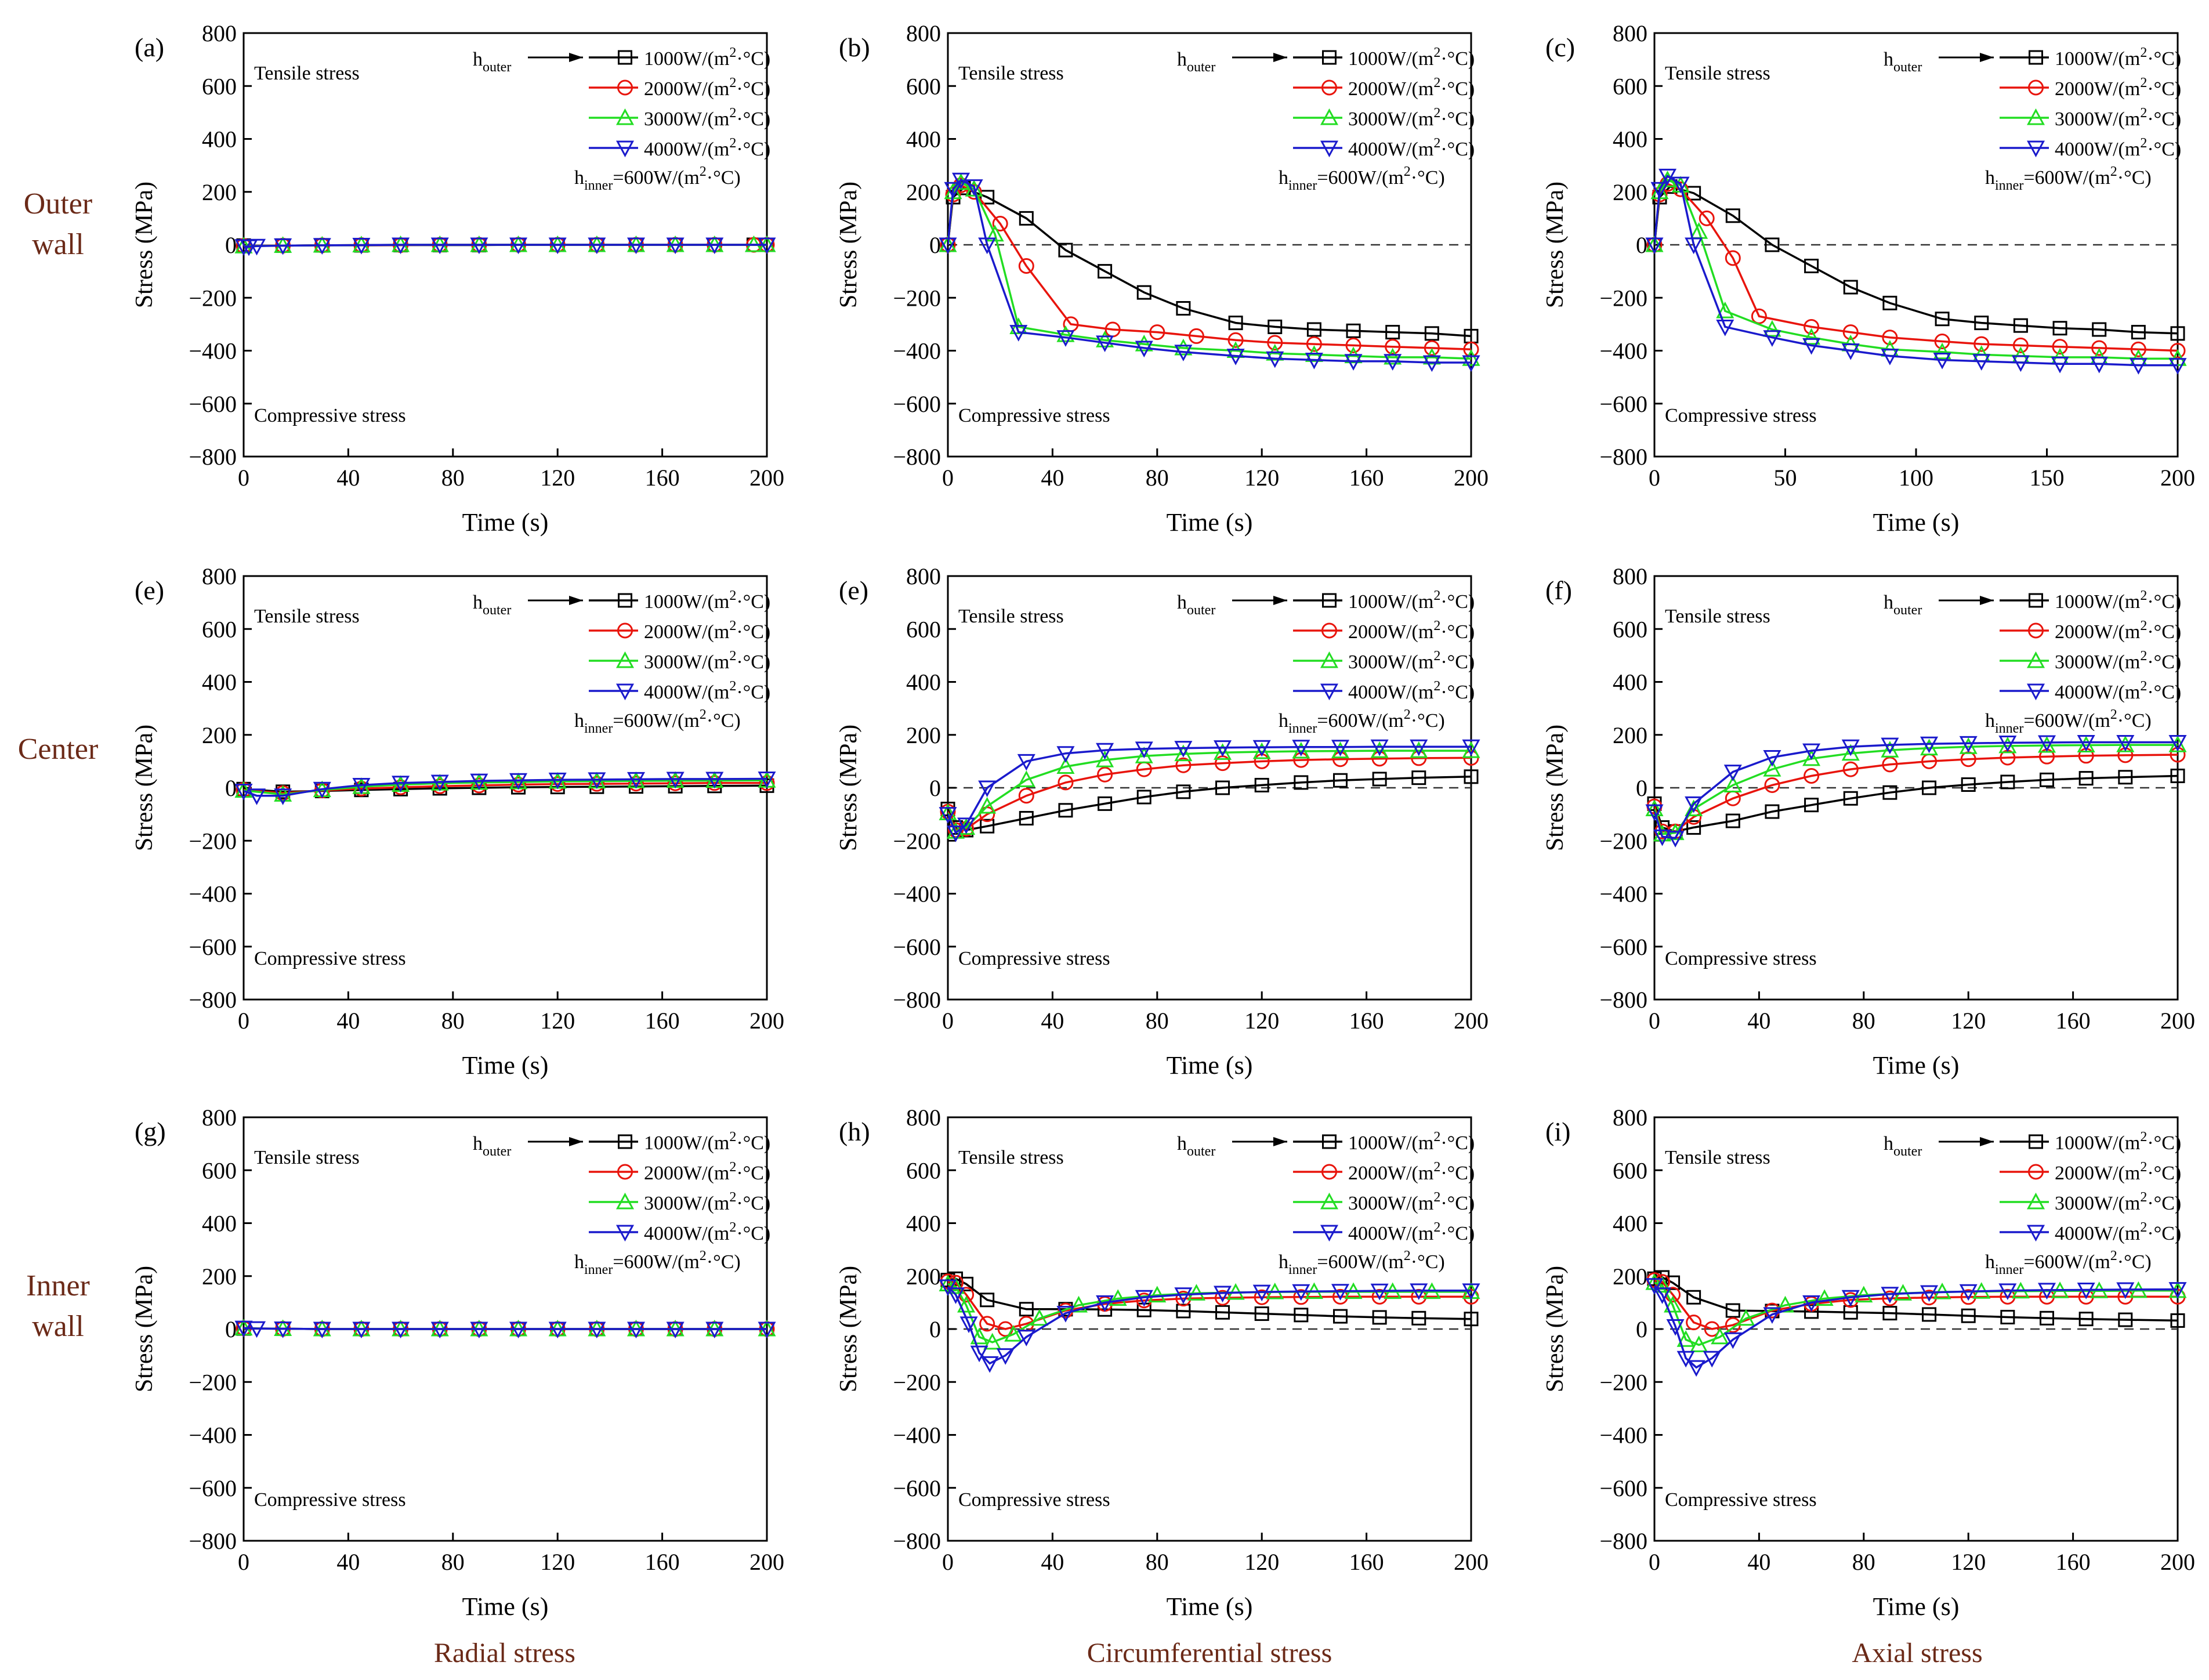  Describe the element at coordinates (707, 118) in the screenshot. I see `legend-label-2: 3000W/(m2·°C)` at that location.